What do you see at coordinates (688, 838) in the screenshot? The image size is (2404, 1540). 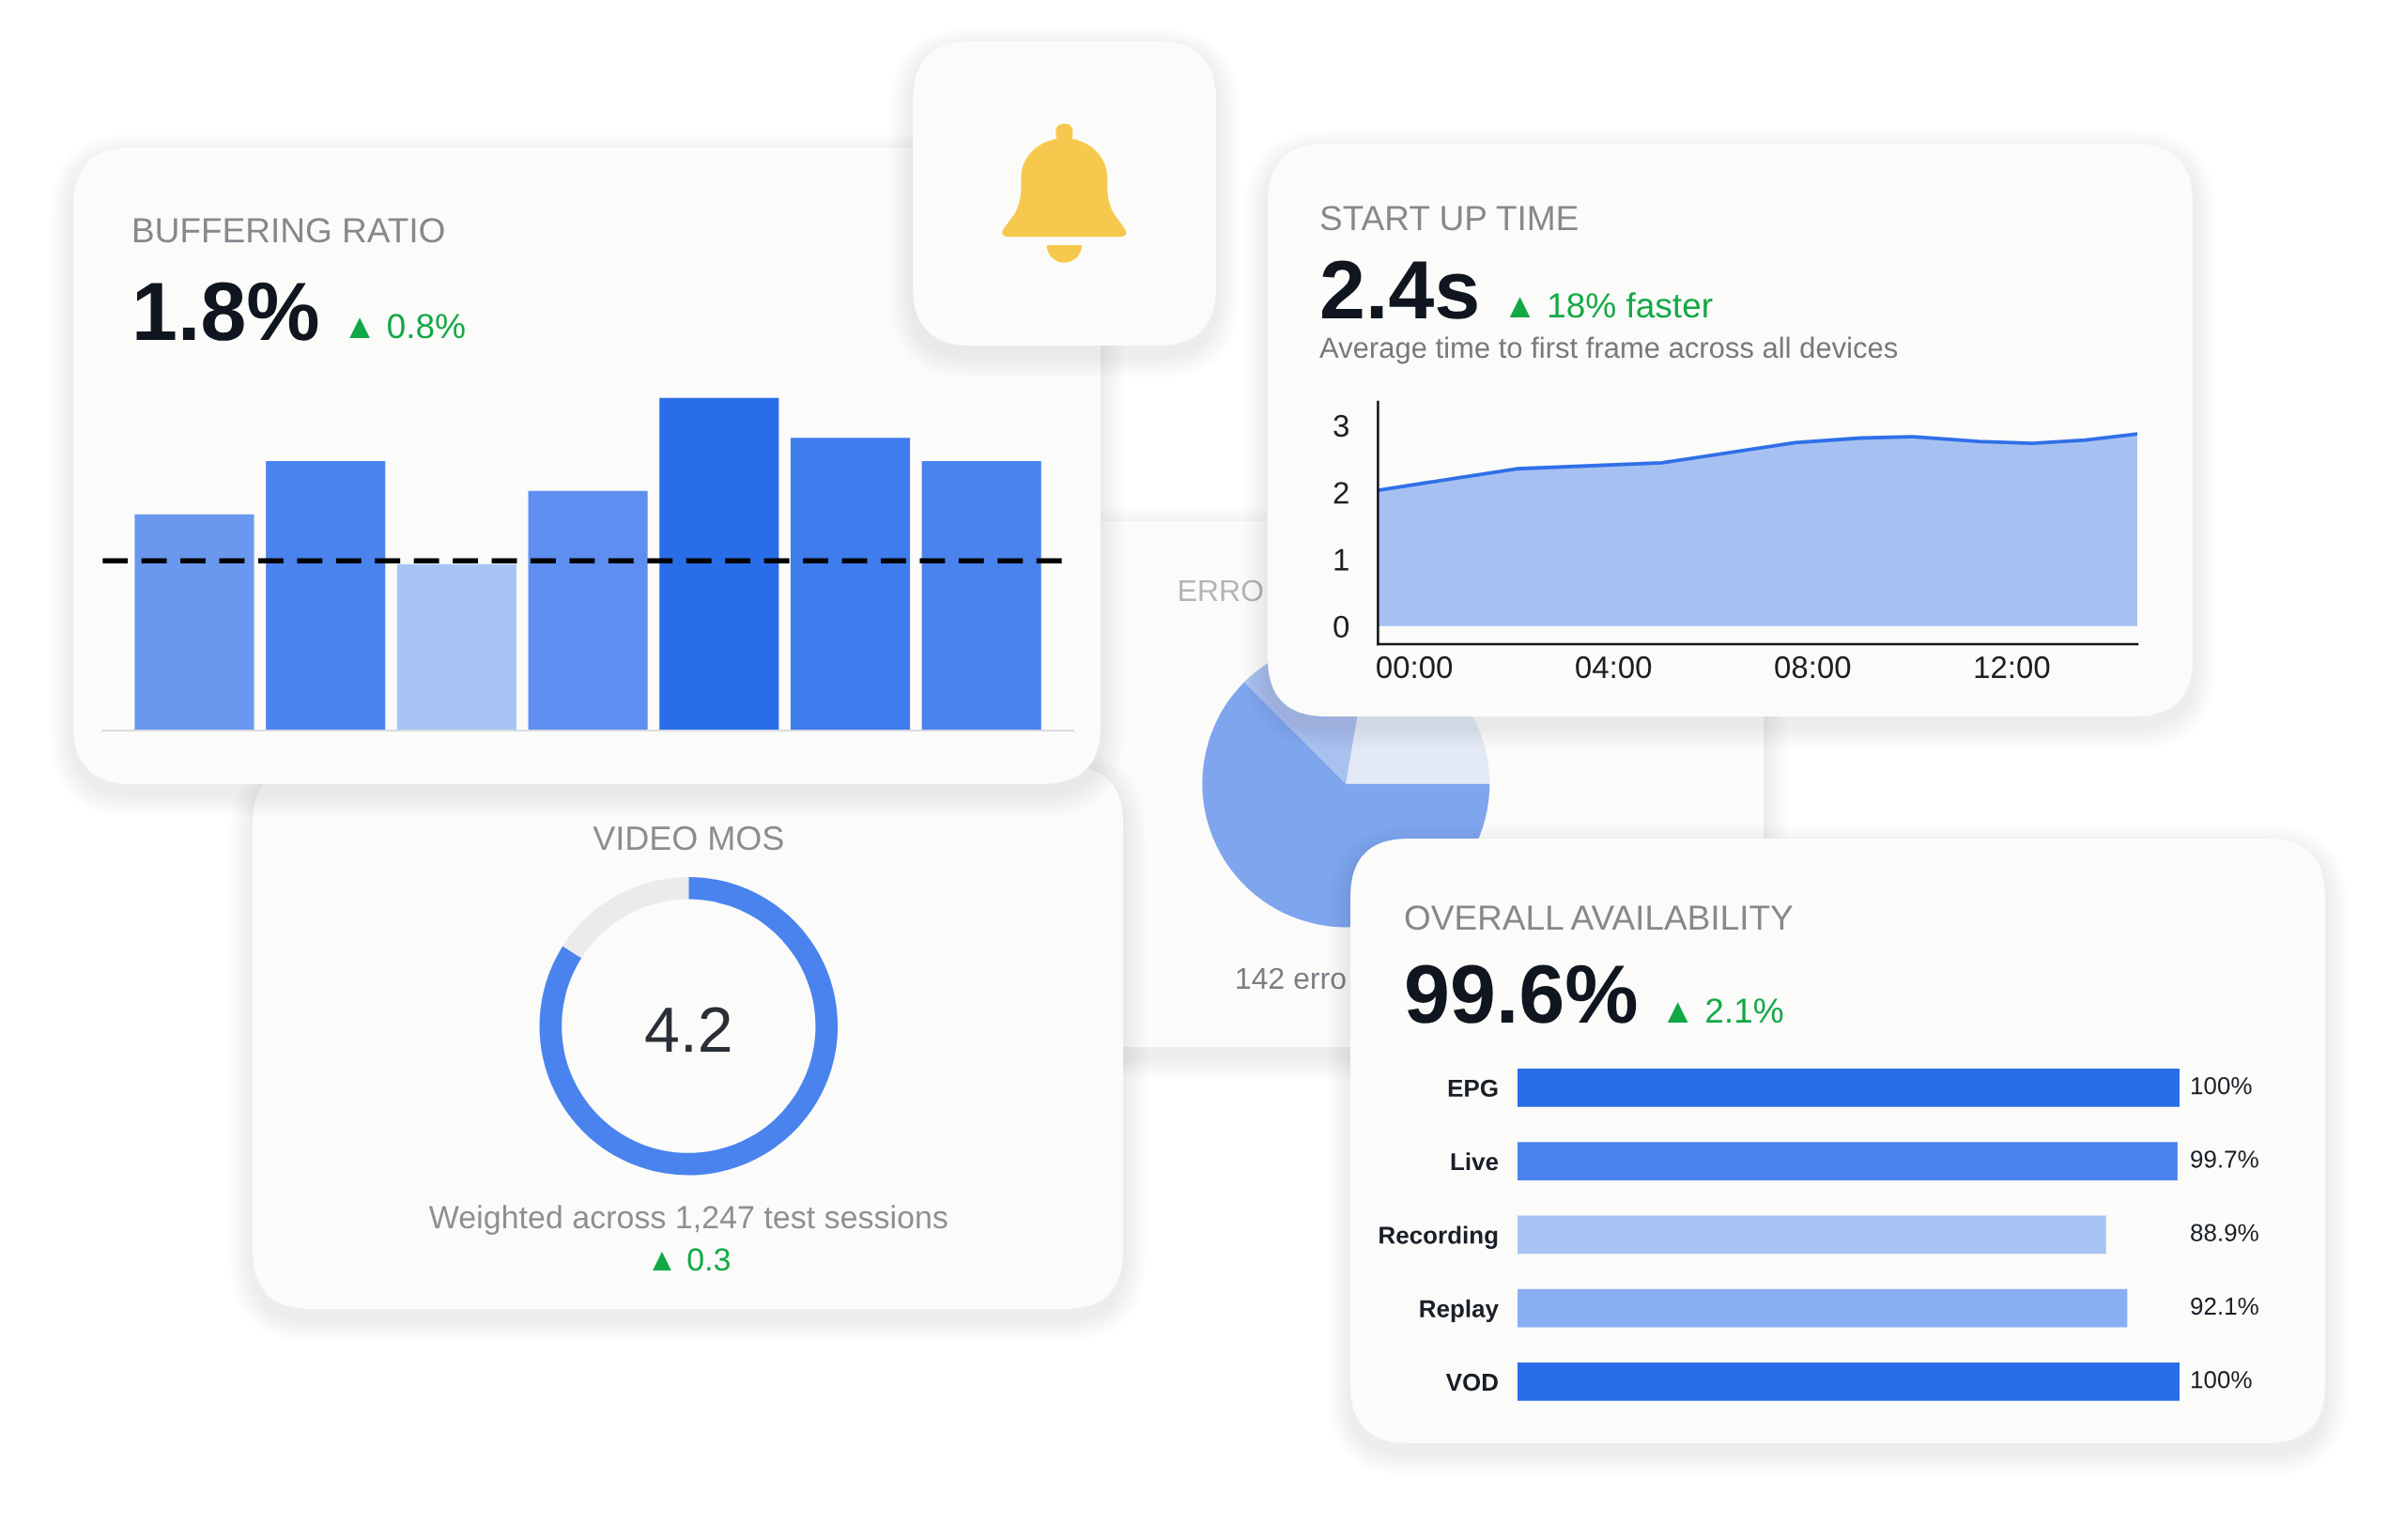 I see `chart-title: VIDEO MOS` at bounding box center [688, 838].